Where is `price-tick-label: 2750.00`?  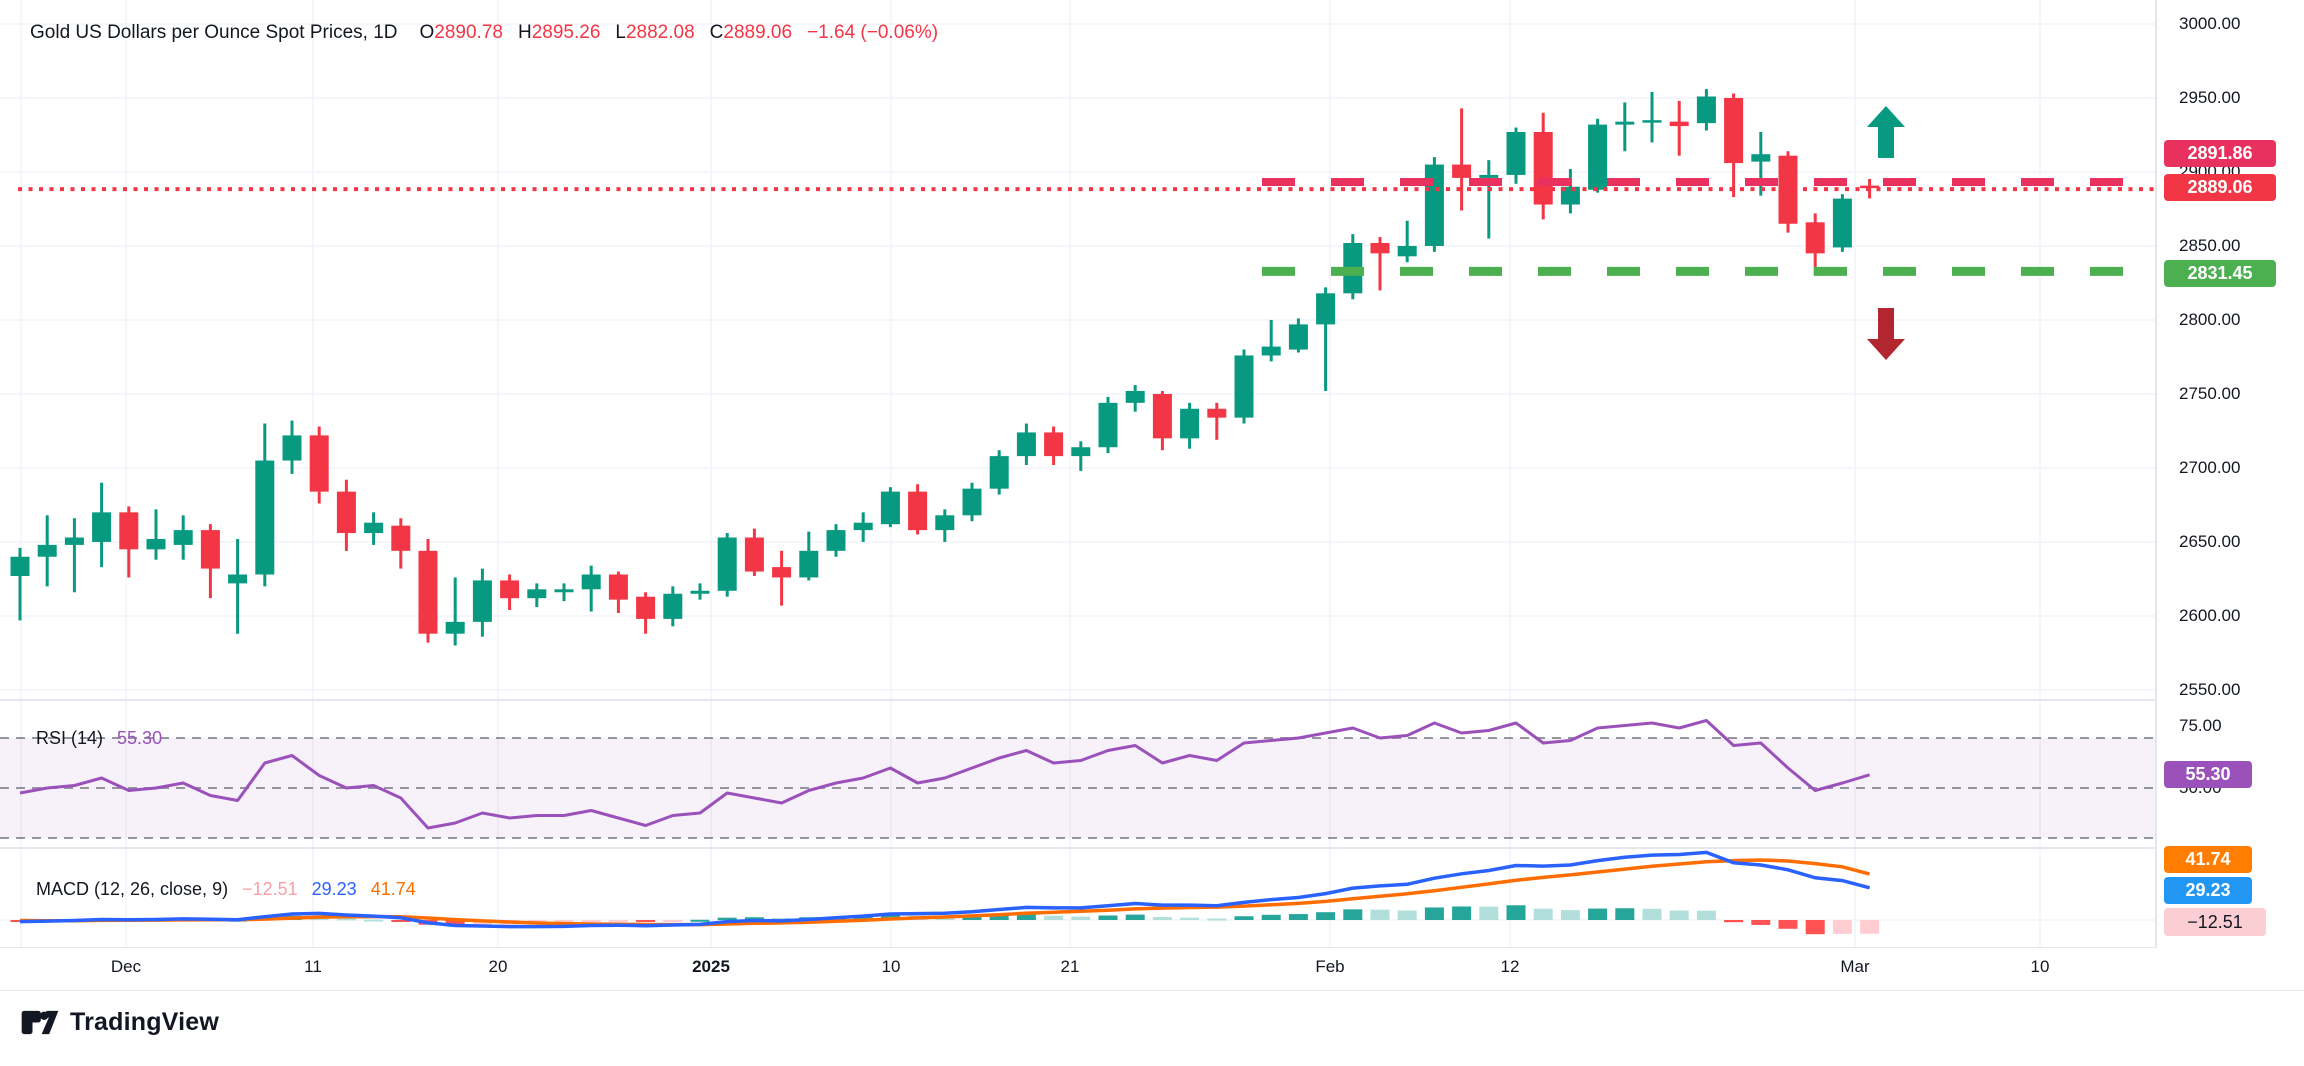
price-tick-label: 2750.00 is located at coordinates (2210, 393).